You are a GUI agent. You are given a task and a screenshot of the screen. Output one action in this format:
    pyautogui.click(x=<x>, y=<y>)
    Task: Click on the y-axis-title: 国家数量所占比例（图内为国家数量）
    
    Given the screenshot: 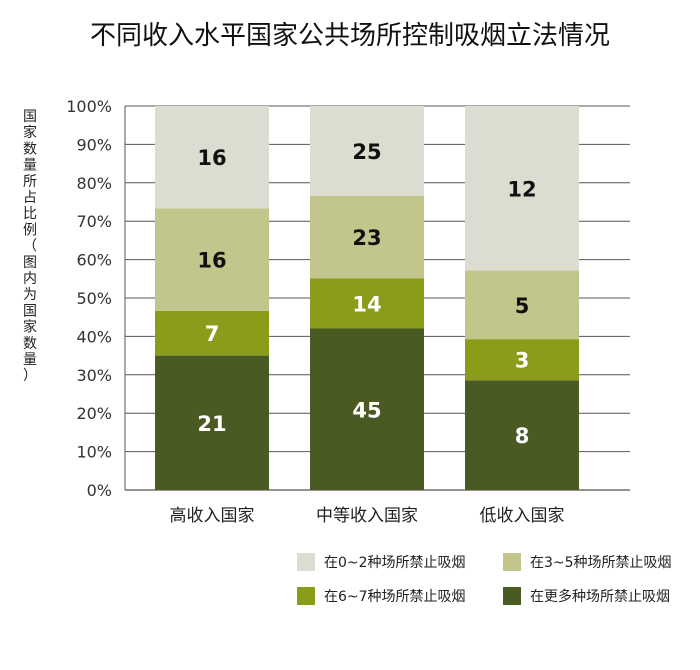 What is the action you would take?
    pyautogui.click(x=30, y=246)
    